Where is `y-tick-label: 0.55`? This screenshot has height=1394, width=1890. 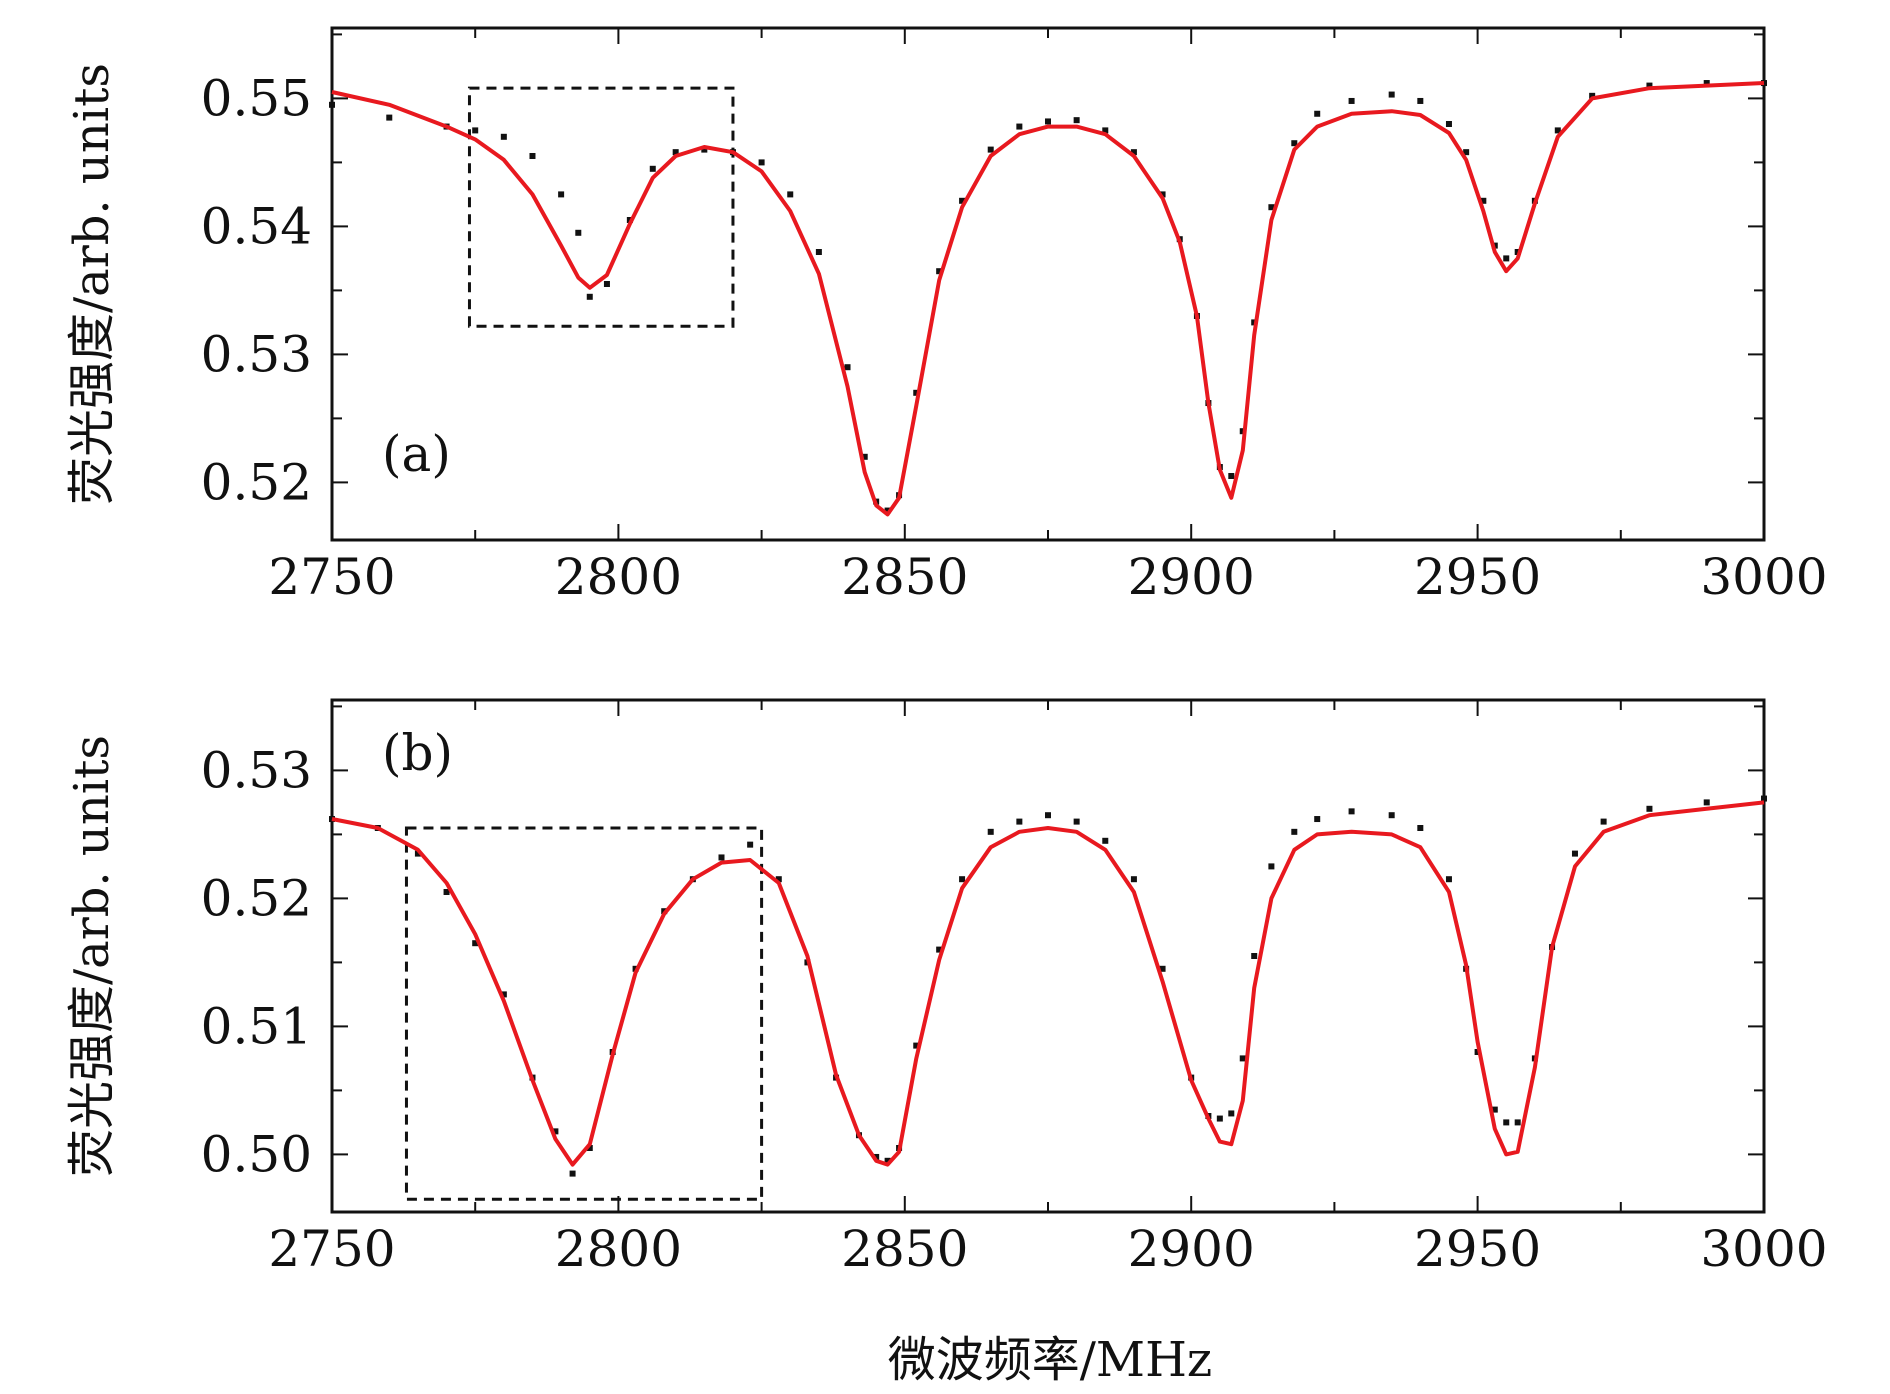
y-tick-label: 0.55 is located at coordinates (256, 98).